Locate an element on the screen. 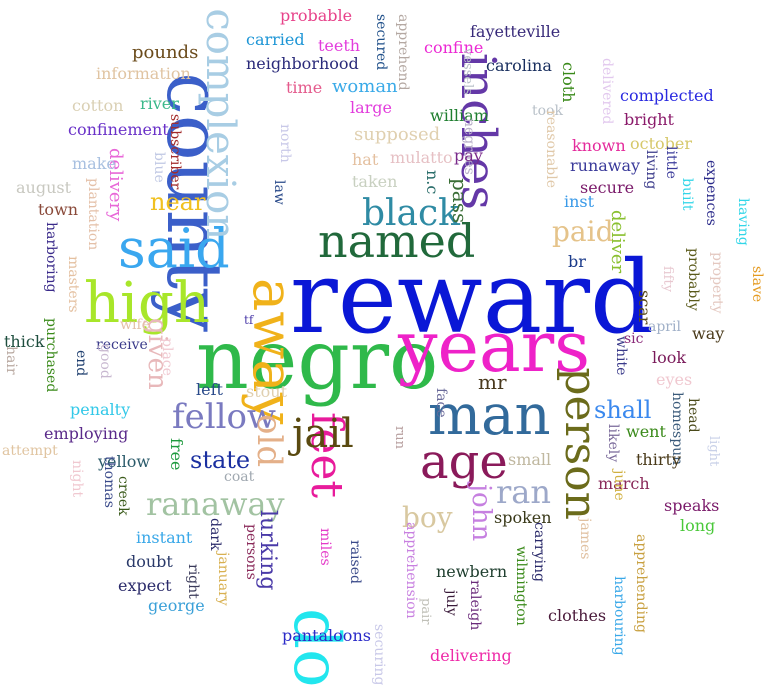 The image size is (768, 688). word: ran is located at coordinates (523, 492).